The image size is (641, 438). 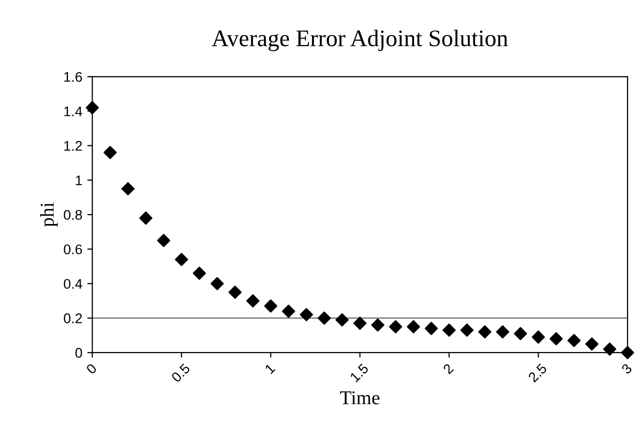 What do you see at coordinates (270, 368) in the screenshot?
I see `x-tick-label: 1` at bounding box center [270, 368].